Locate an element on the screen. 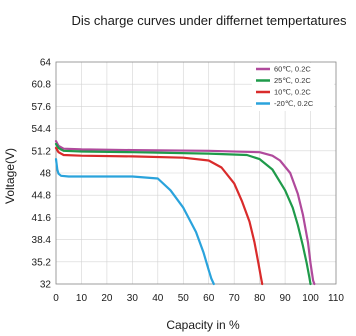 This screenshot has height=336, width=356. x-tick-label: 20 is located at coordinates (107, 298).